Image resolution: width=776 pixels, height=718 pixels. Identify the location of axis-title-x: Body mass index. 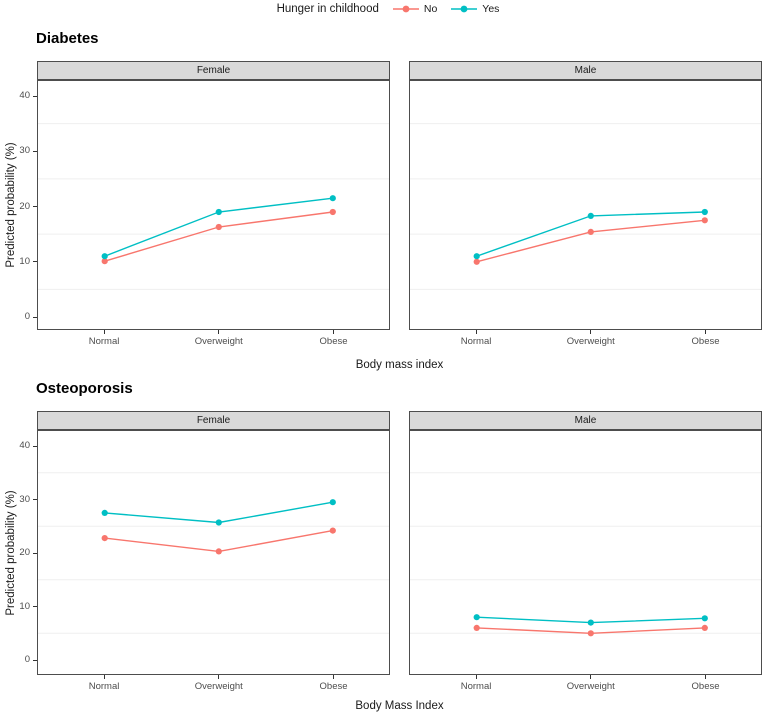
(399, 365).